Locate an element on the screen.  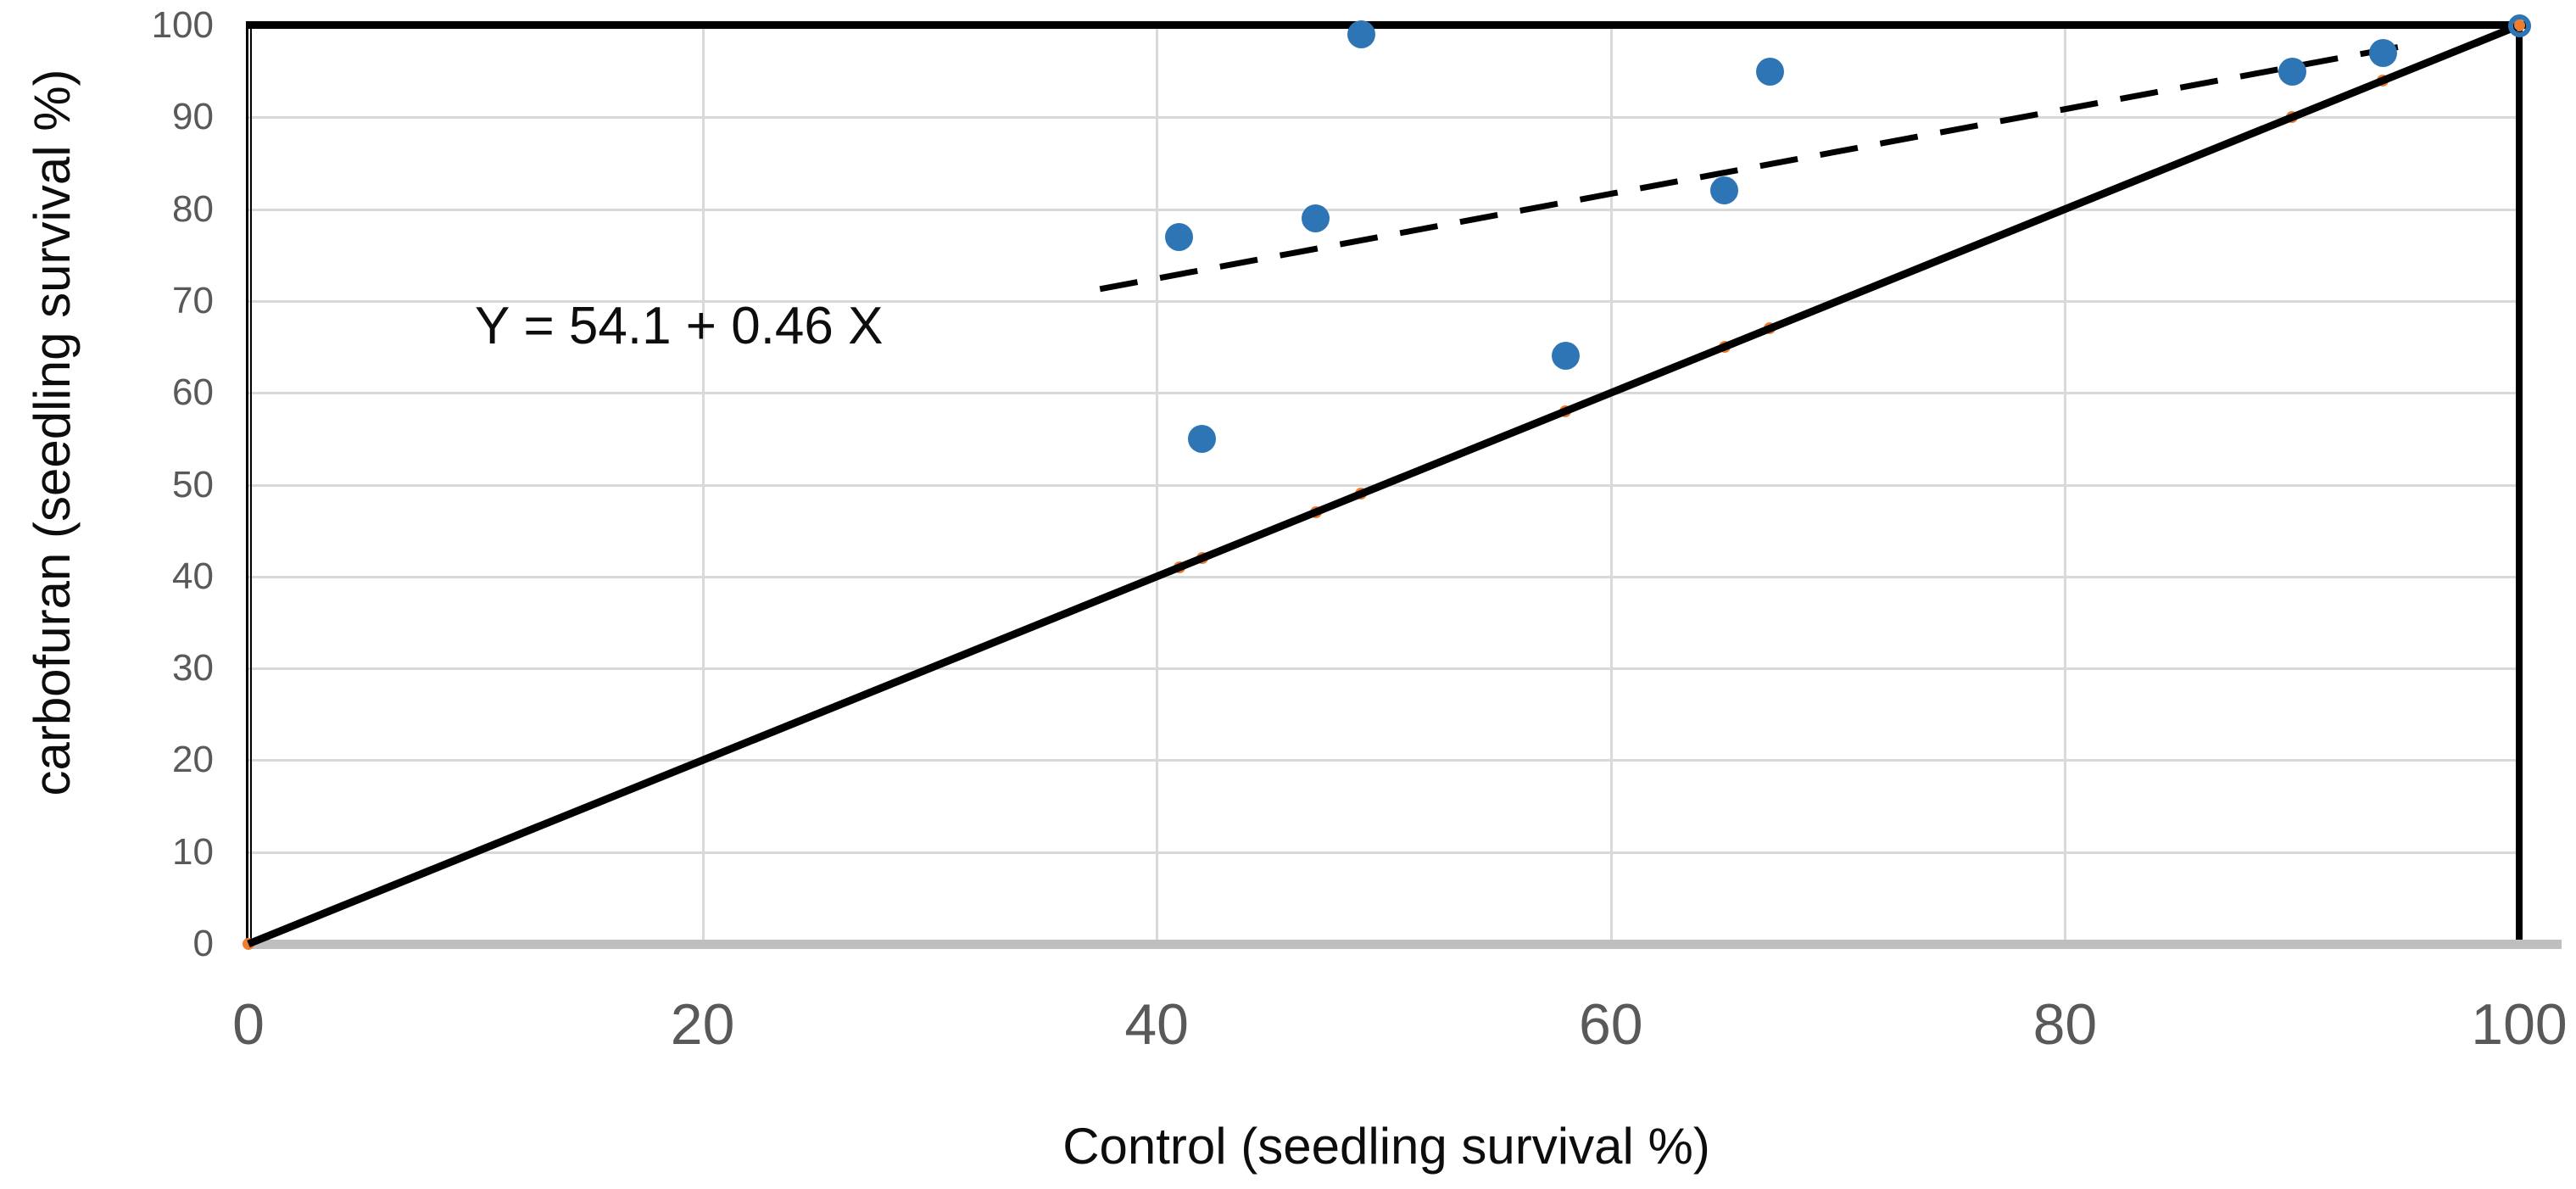
plot-border-top is located at coordinates (1386, 25).